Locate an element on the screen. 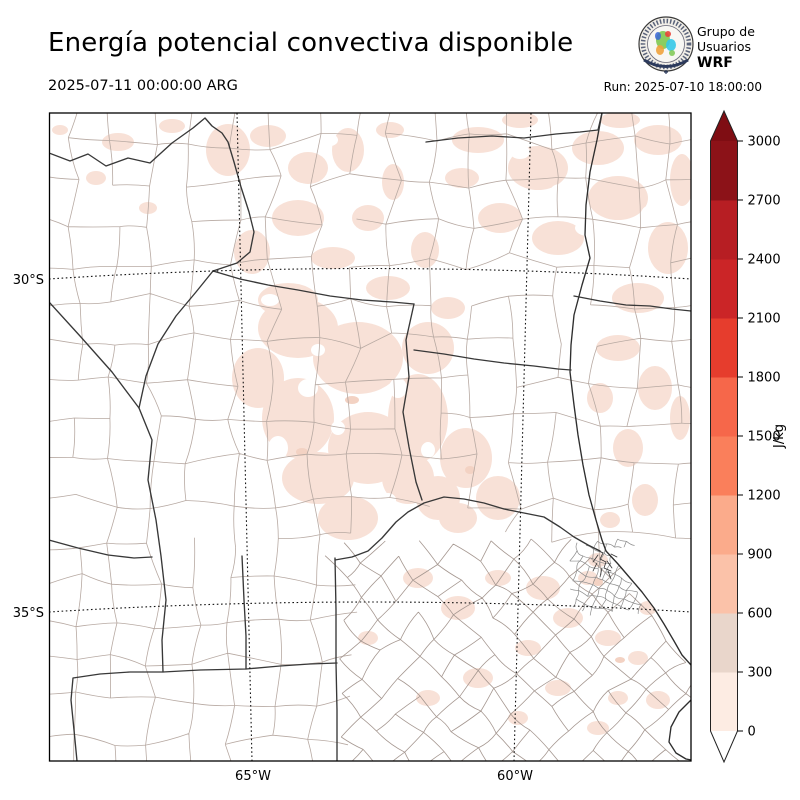  logo-map-orange is located at coordinates (660, 50).